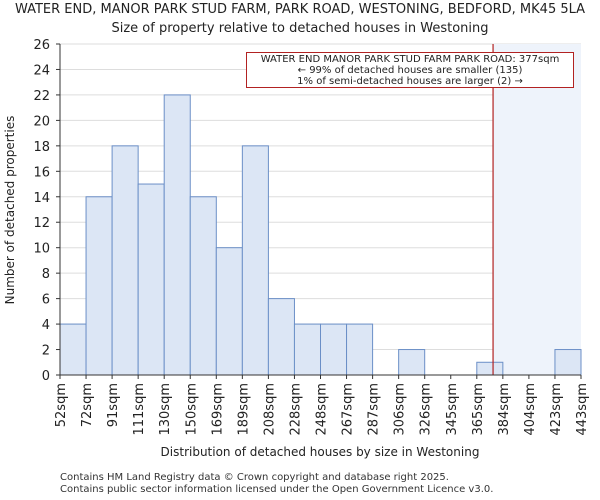  What do you see at coordinates (41, 198) in the screenshot?
I see `y-tick-label: 14` at bounding box center [41, 198].